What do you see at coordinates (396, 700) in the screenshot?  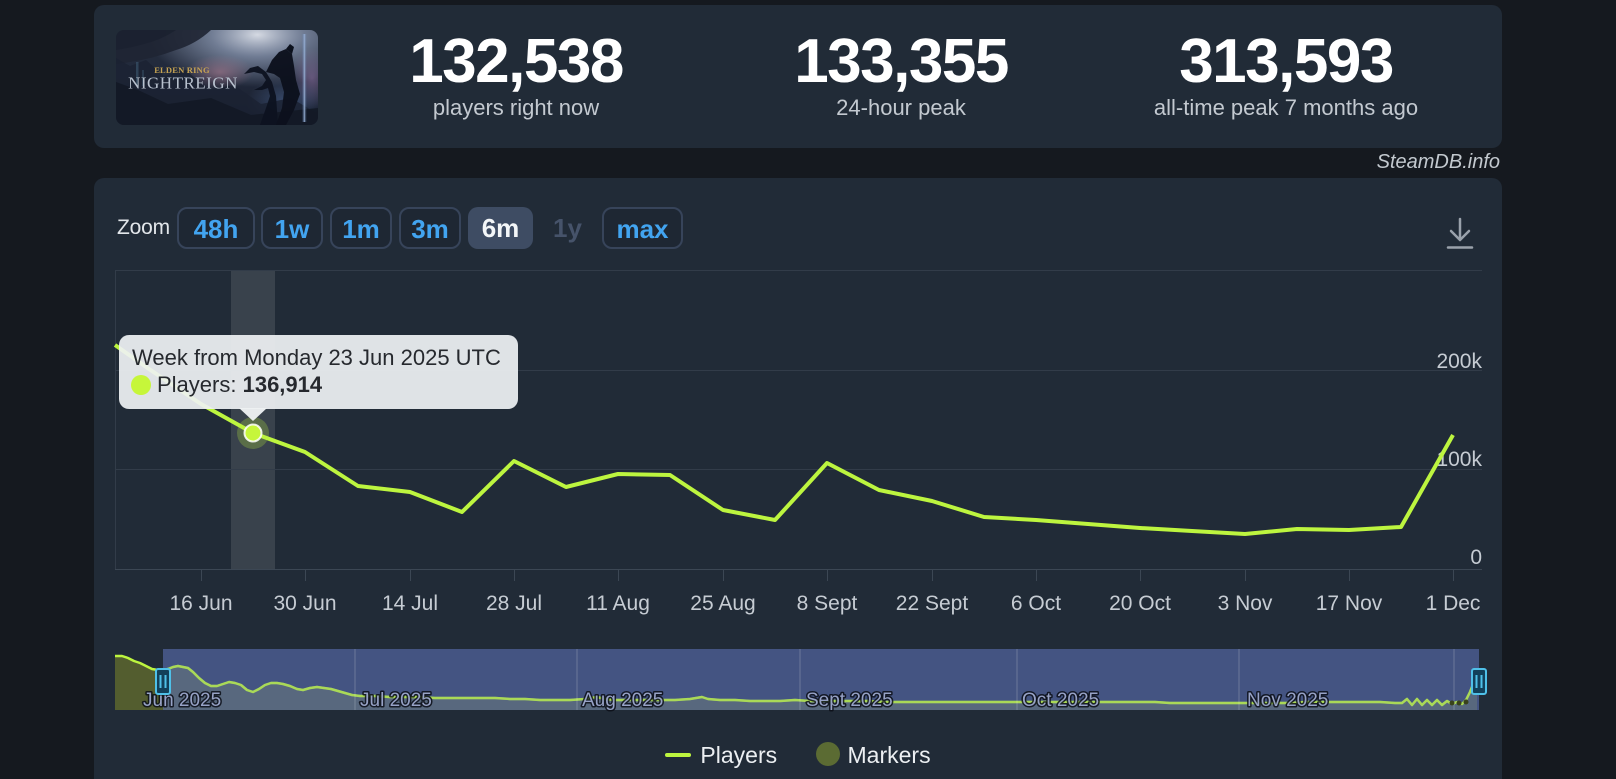 I see `svg-text: Jul 2025` at bounding box center [396, 700].